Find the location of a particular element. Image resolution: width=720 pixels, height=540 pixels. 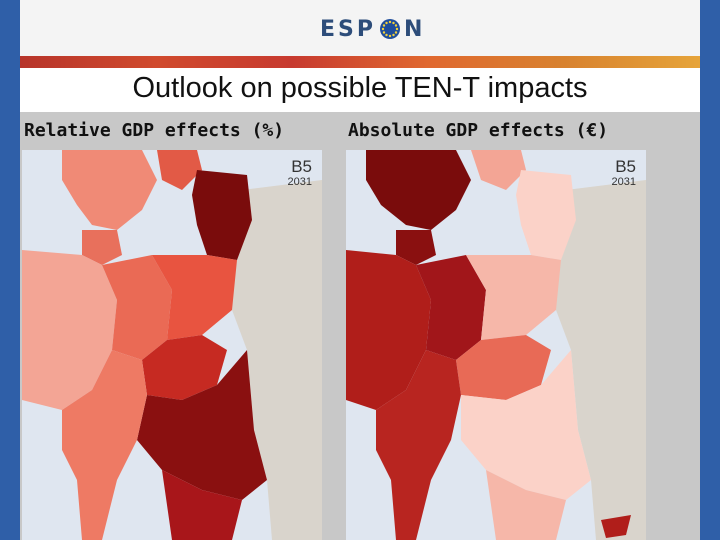

map-label-relative: B5 2031 is located at coordinates (299, 173).